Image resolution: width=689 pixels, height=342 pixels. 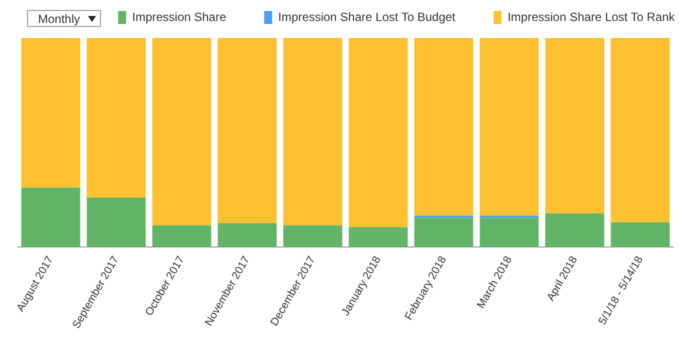 What do you see at coordinates (592, 17) in the screenshot?
I see `legend-label: Impression Share Lost To Rank` at bounding box center [592, 17].